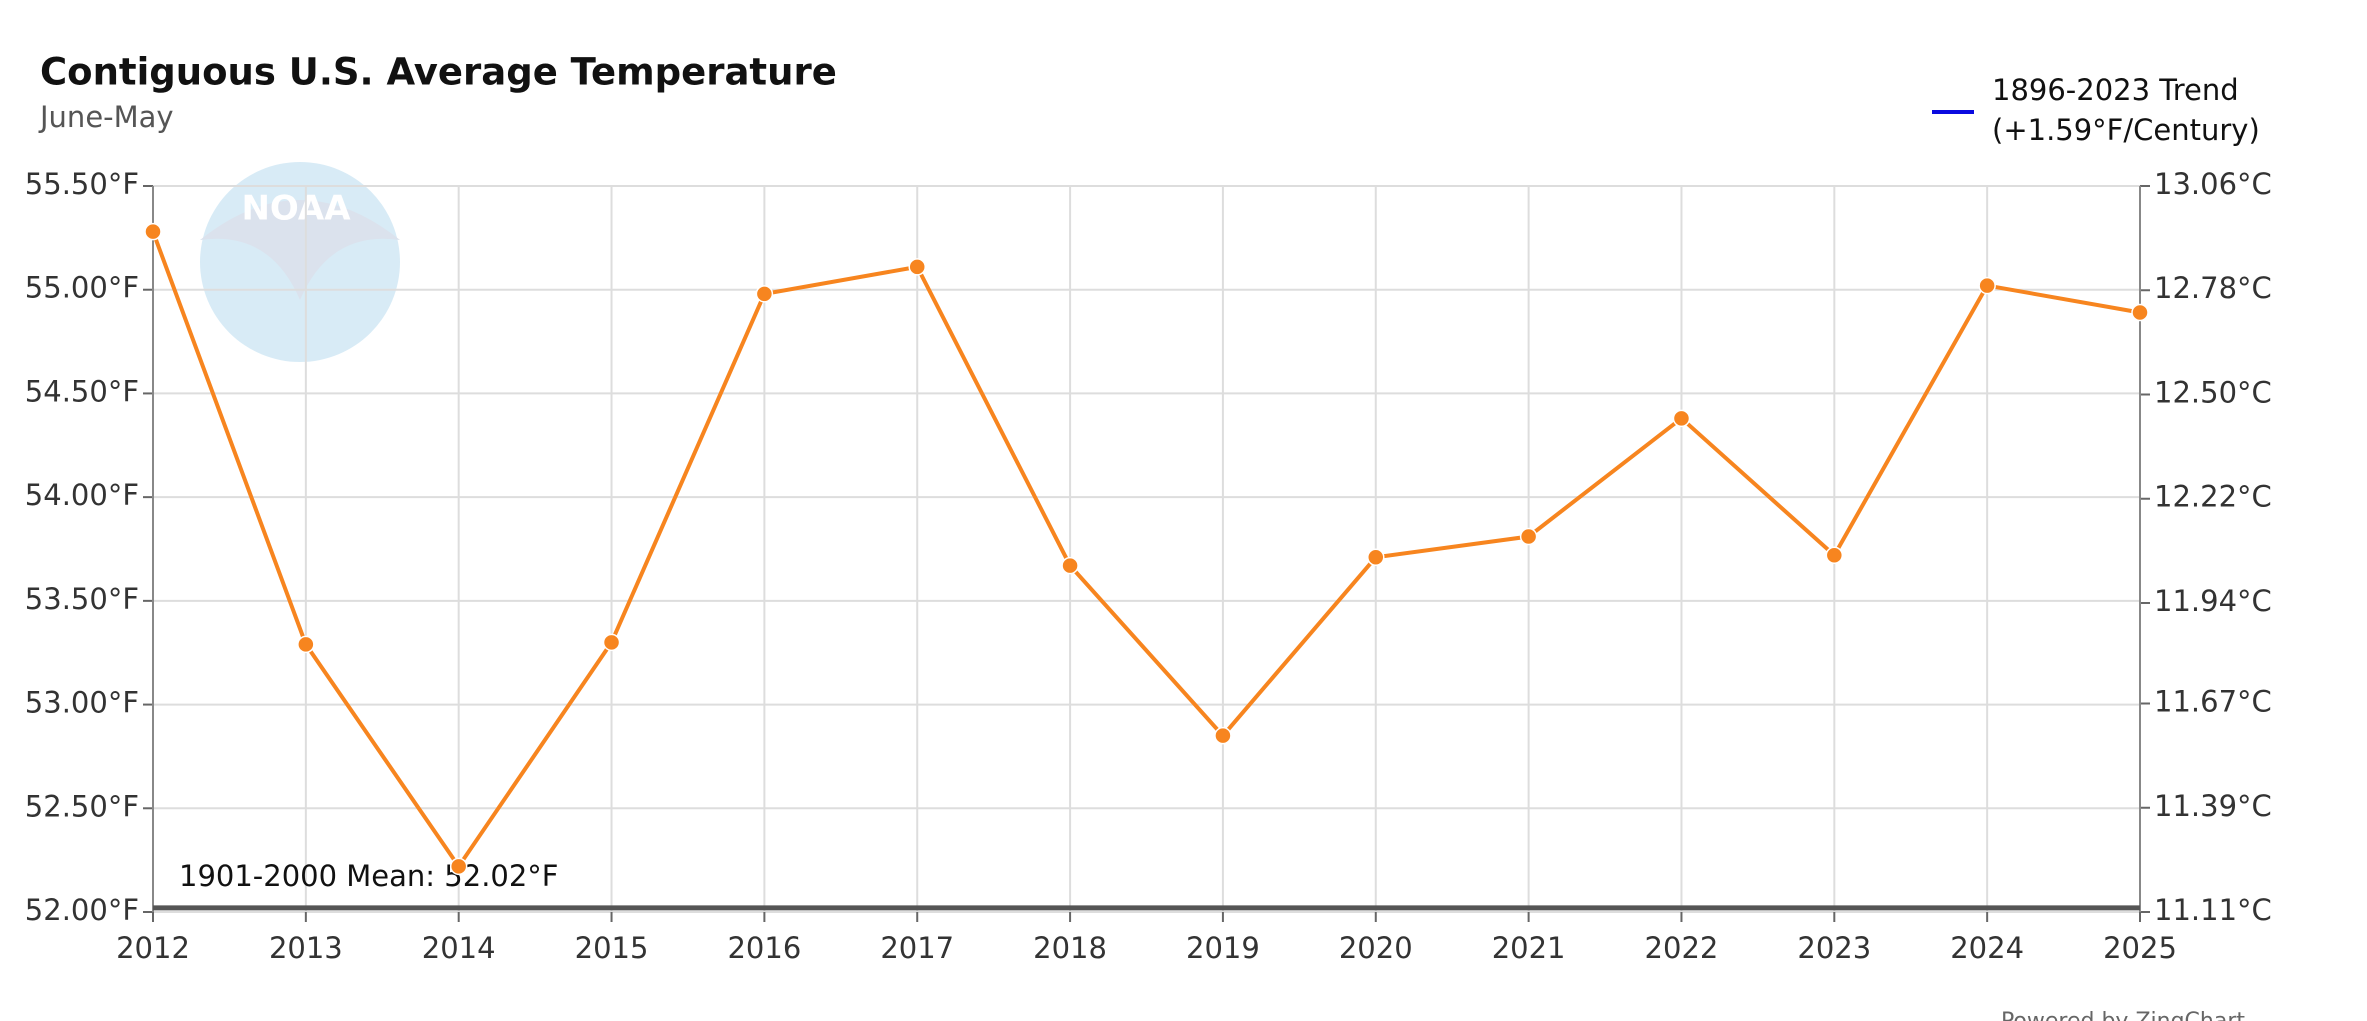  I want to click on credit: Powered by ZingChart, so click(2123, 1015).